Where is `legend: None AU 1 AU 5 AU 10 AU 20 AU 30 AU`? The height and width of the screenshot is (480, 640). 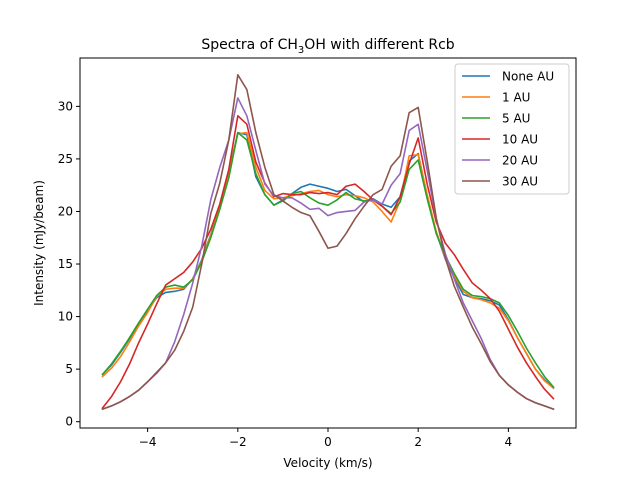 legend: None AU 1 AU 5 AU 10 AU 20 AU 30 AU is located at coordinates (512, 129).